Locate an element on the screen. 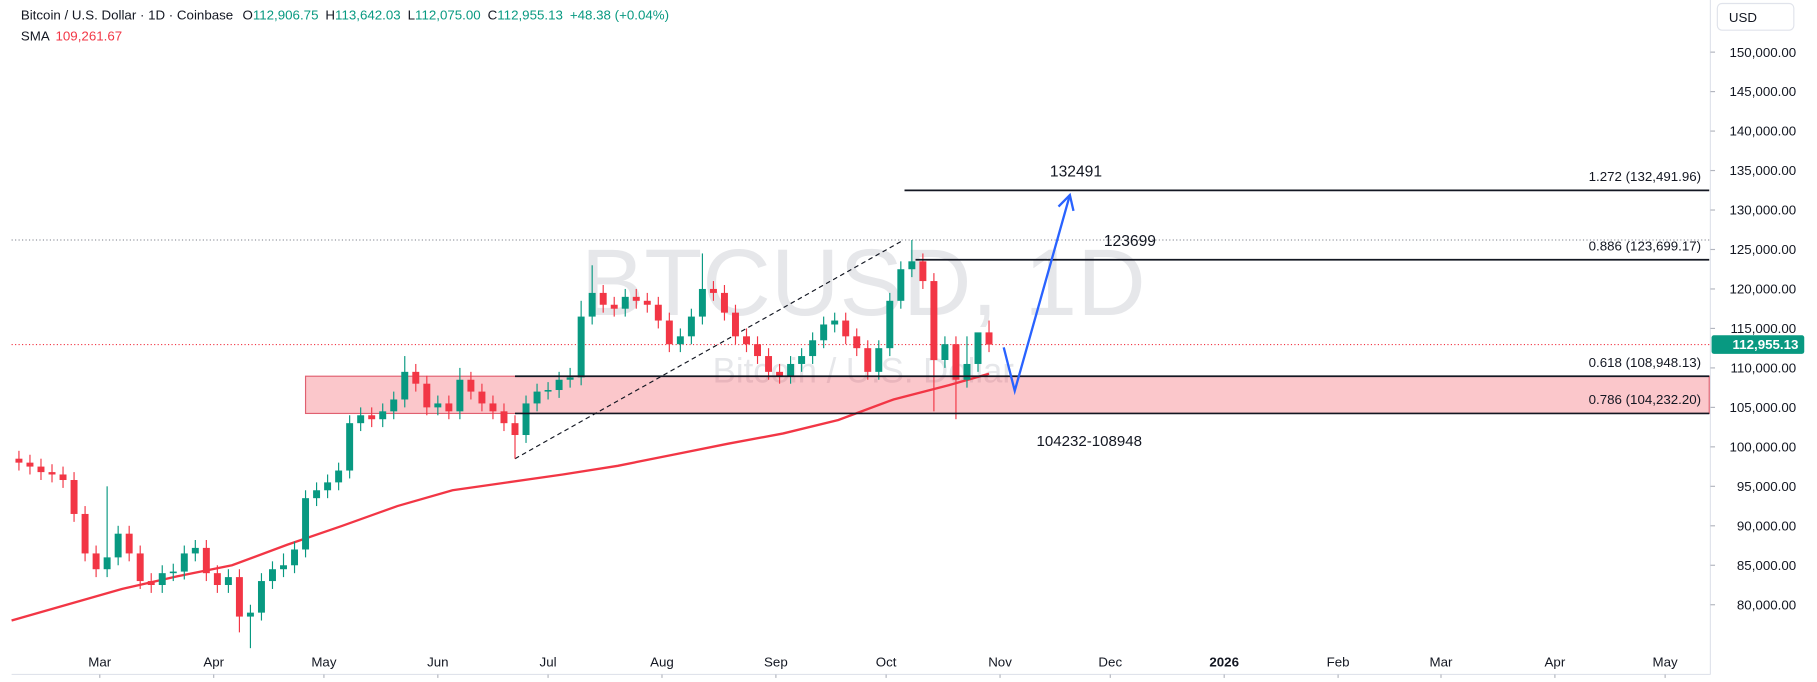  sma-legend: SMA 109,261.67 is located at coordinates (71, 36).